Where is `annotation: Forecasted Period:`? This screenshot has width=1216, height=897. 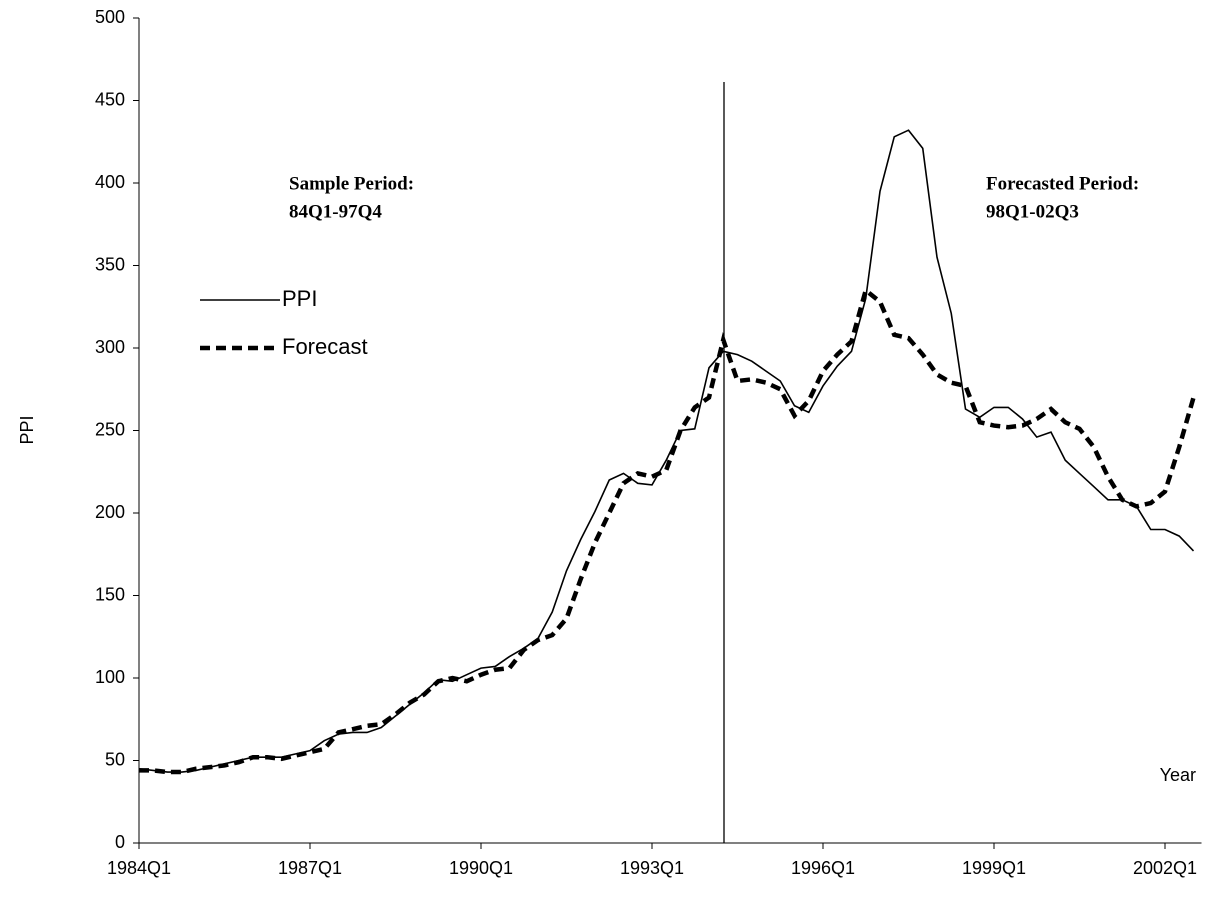 annotation: Forecasted Period: is located at coordinates (1062, 183).